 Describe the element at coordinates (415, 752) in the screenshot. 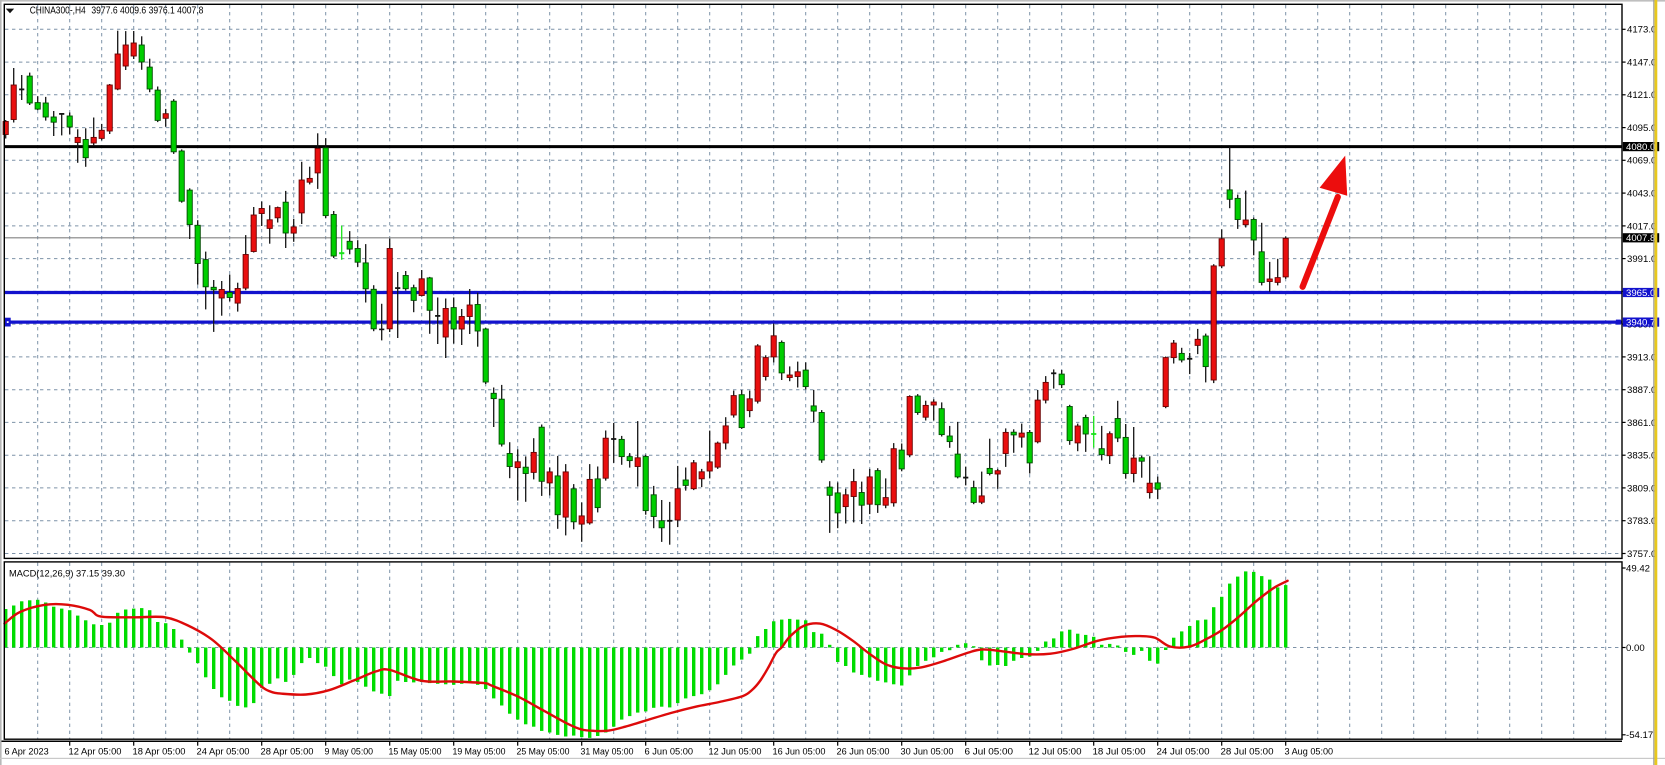

I see `svg-text: 15 May 05:00` at that location.